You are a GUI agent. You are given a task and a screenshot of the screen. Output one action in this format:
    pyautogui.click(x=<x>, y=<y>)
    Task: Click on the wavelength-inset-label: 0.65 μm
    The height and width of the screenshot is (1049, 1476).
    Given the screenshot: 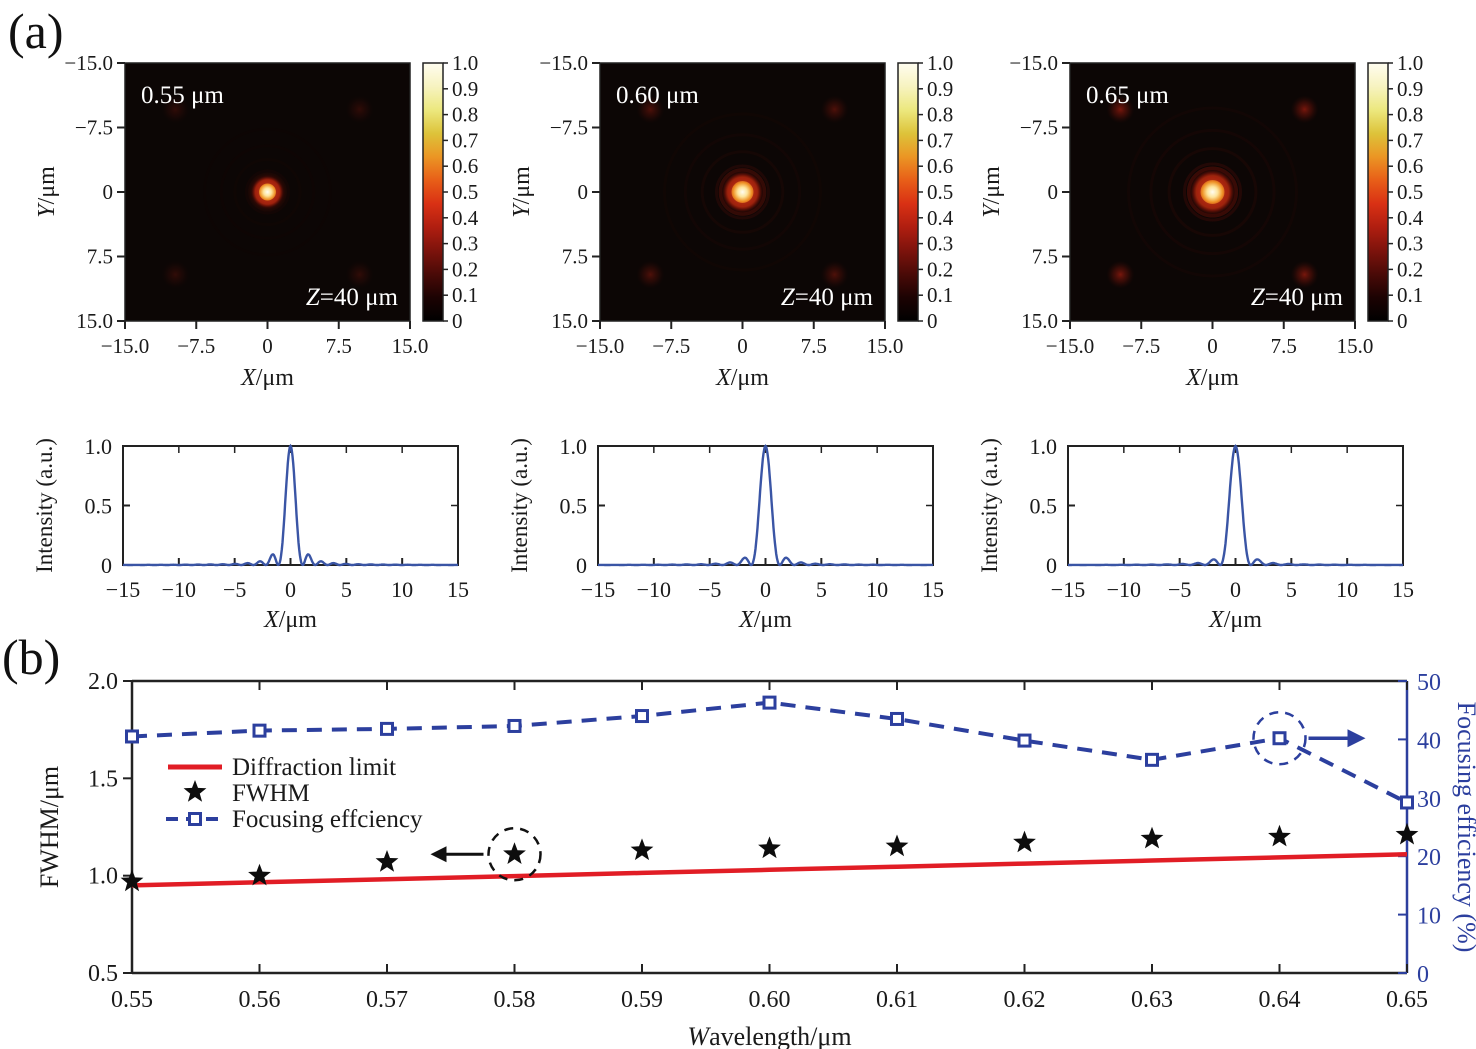 What is the action you would take?
    pyautogui.click(x=1127, y=95)
    